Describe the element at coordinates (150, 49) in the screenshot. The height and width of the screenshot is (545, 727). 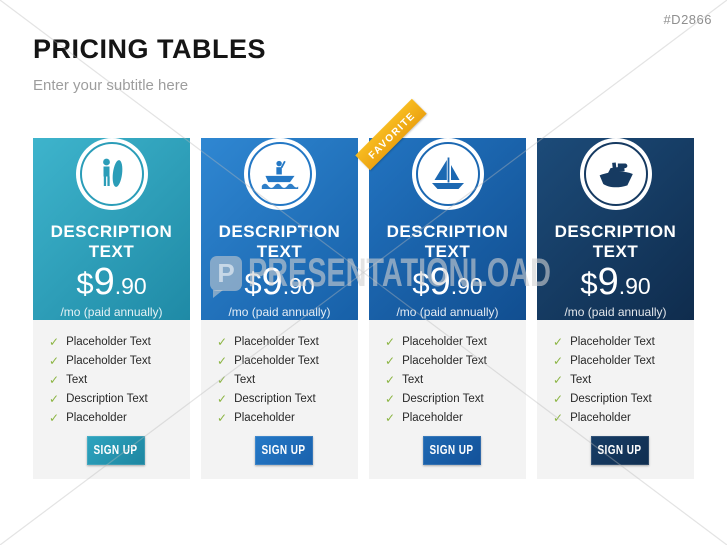
I see `page-title: PRICING TABLES` at that location.